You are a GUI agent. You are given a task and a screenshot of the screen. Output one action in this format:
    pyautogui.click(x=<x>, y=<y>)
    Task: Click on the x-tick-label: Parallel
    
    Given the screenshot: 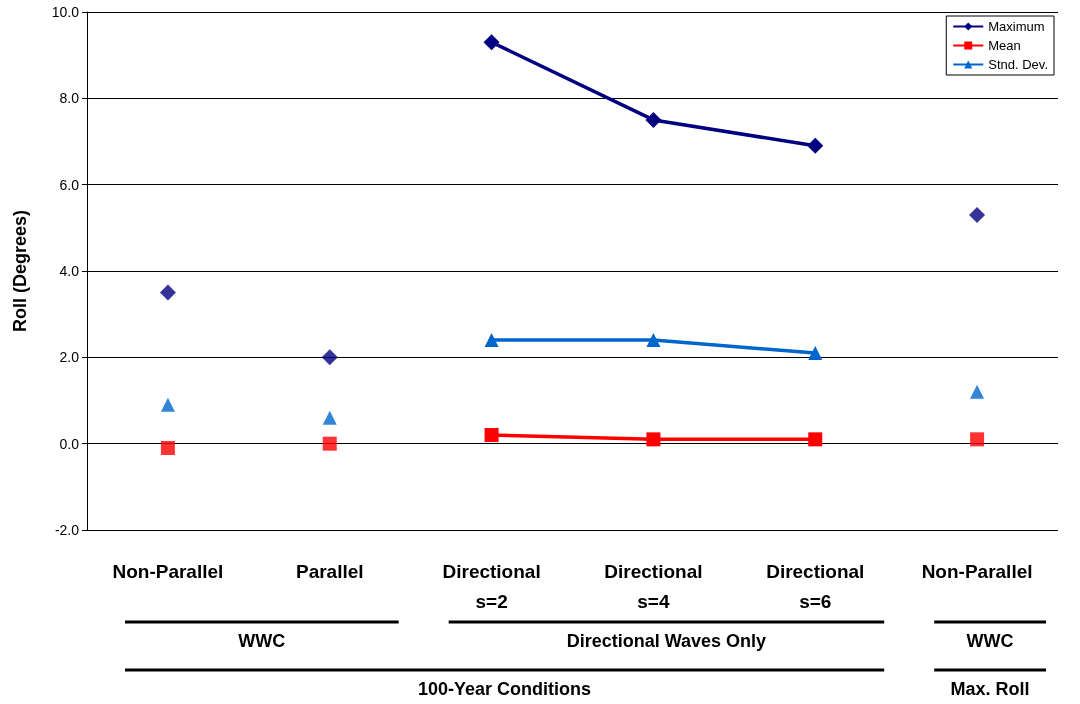 What is the action you would take?
    pyautogui.click(x=329, y=571)
    